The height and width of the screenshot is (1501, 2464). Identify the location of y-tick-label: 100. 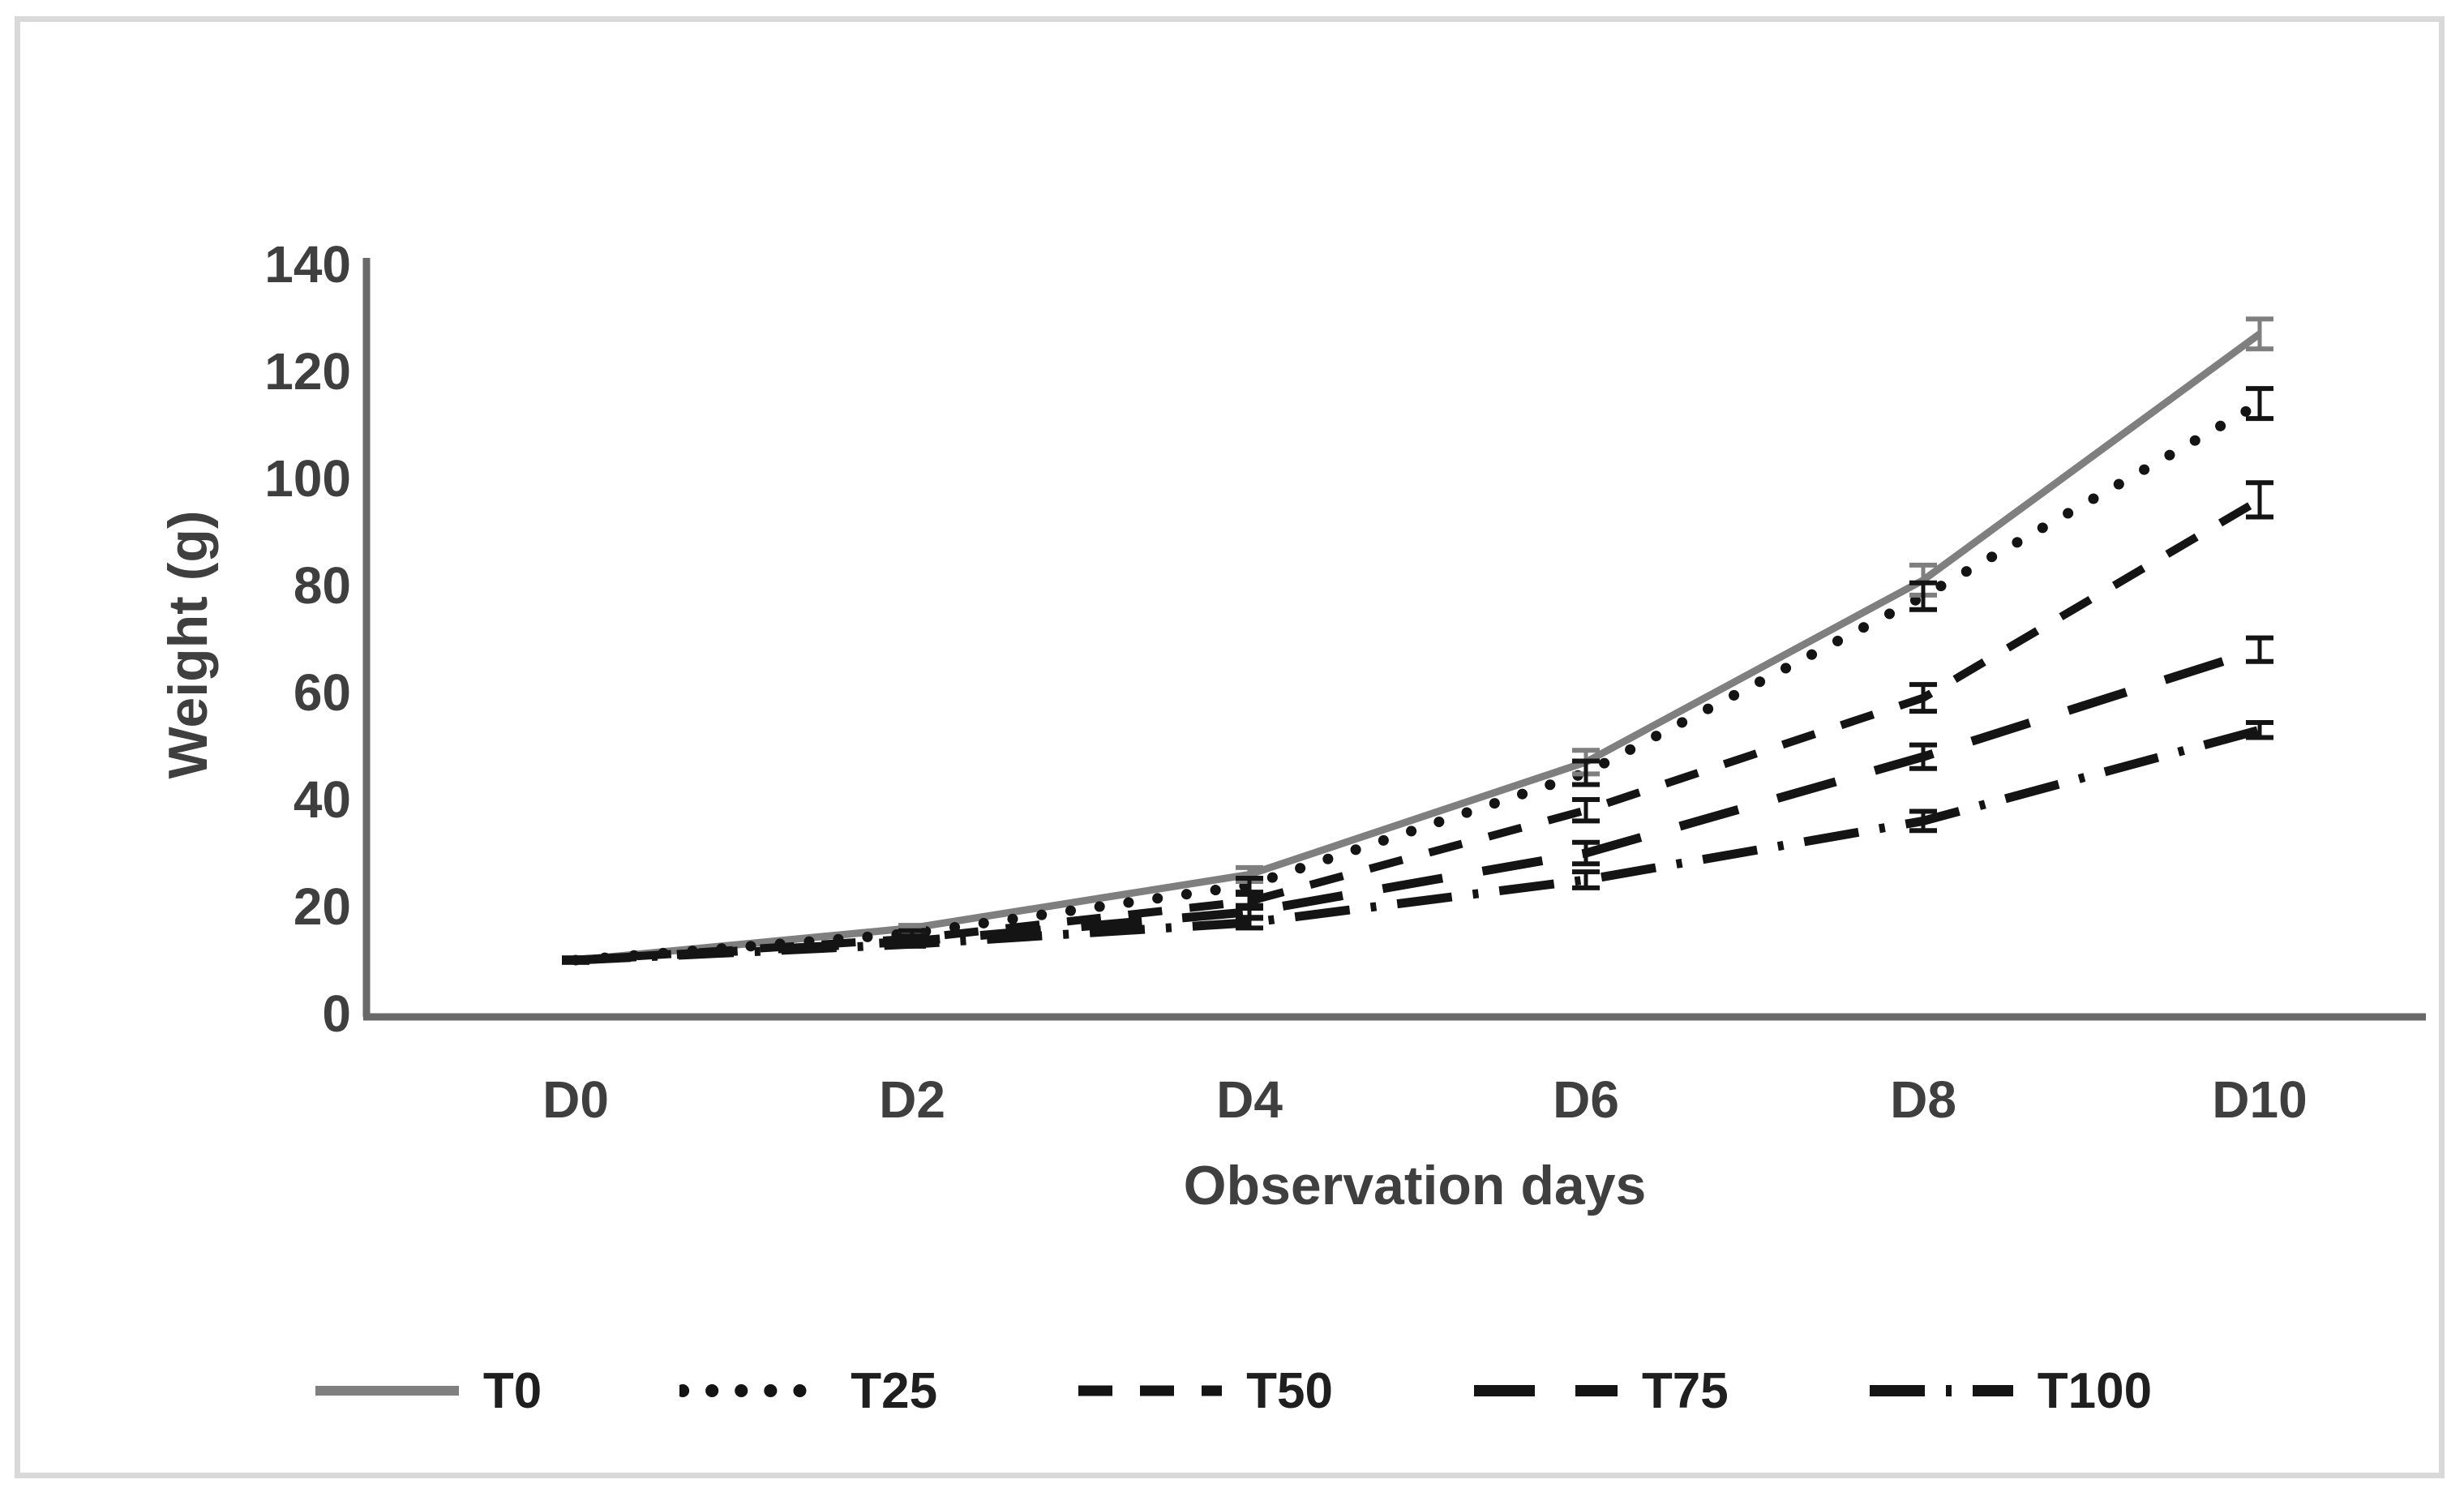
(307, 479).